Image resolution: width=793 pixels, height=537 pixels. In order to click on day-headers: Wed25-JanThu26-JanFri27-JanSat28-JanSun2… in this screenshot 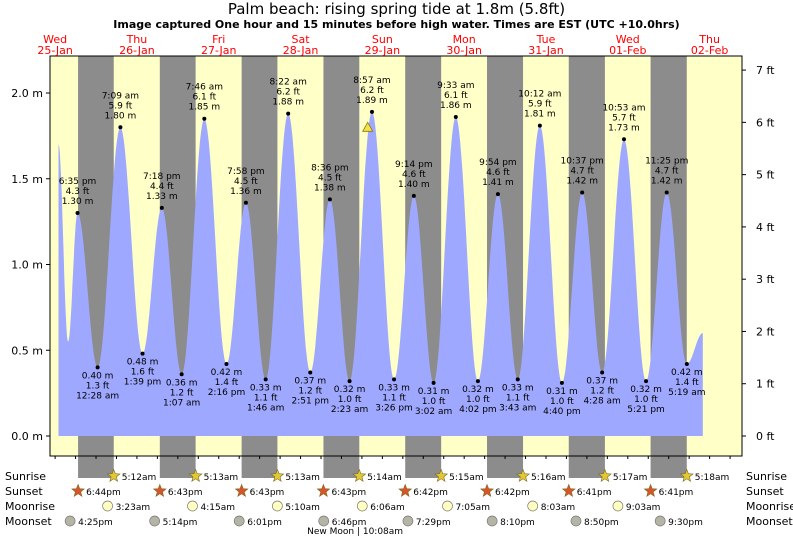, I will do `click(382, 45)`.